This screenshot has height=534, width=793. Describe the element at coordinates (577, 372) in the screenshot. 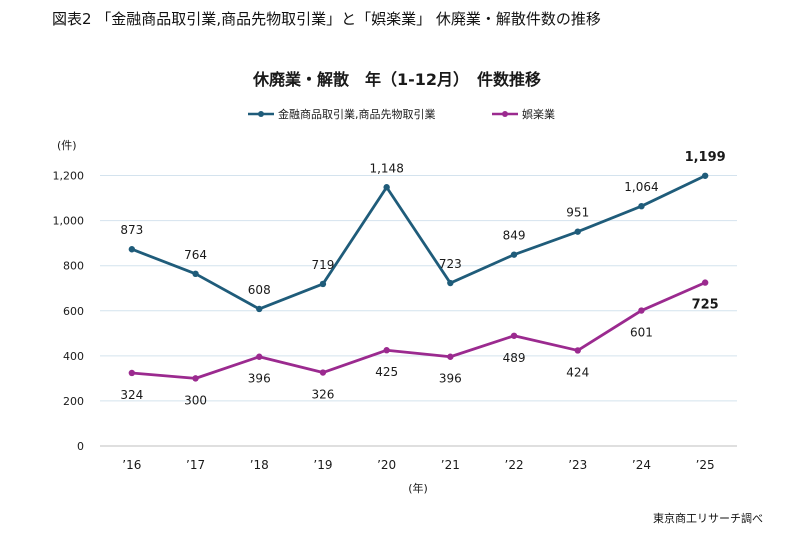

I see `data-label: 424` at that location.